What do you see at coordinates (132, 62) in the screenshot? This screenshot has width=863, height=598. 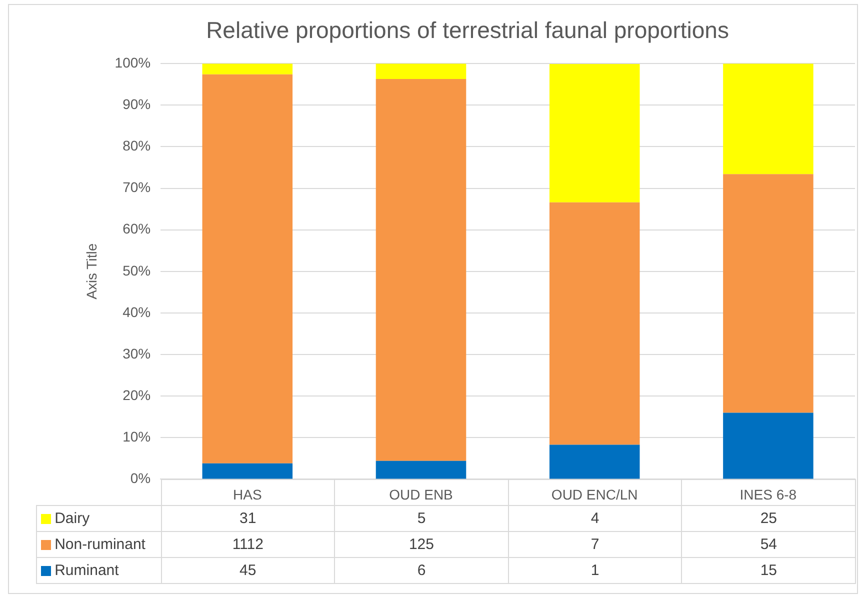 I see `y-tick-label: 100%` at bounding box center [132, 62].